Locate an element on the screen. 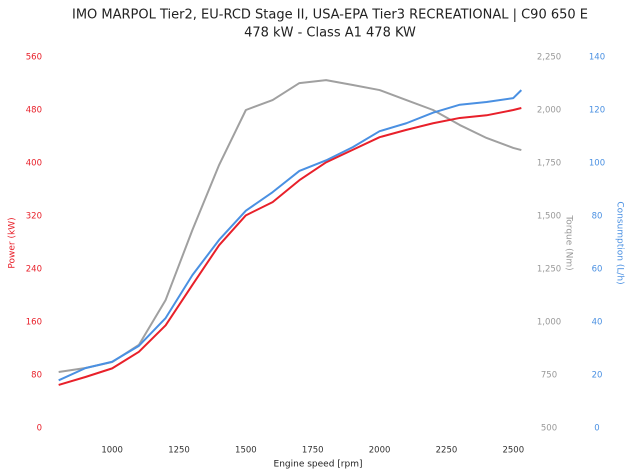 The image size is (629, 473). y3-tick-label: 80 is located at coordinates (597, 217).